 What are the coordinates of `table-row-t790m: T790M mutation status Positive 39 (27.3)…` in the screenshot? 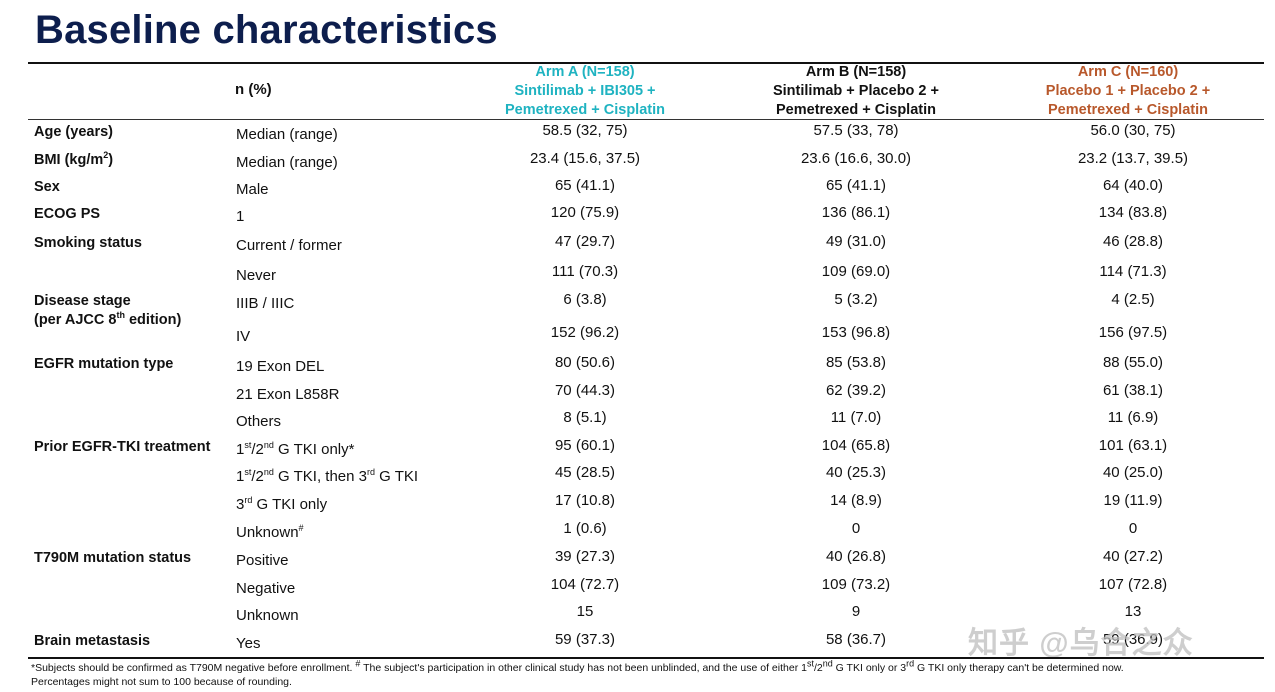 It's located at (637, 560).